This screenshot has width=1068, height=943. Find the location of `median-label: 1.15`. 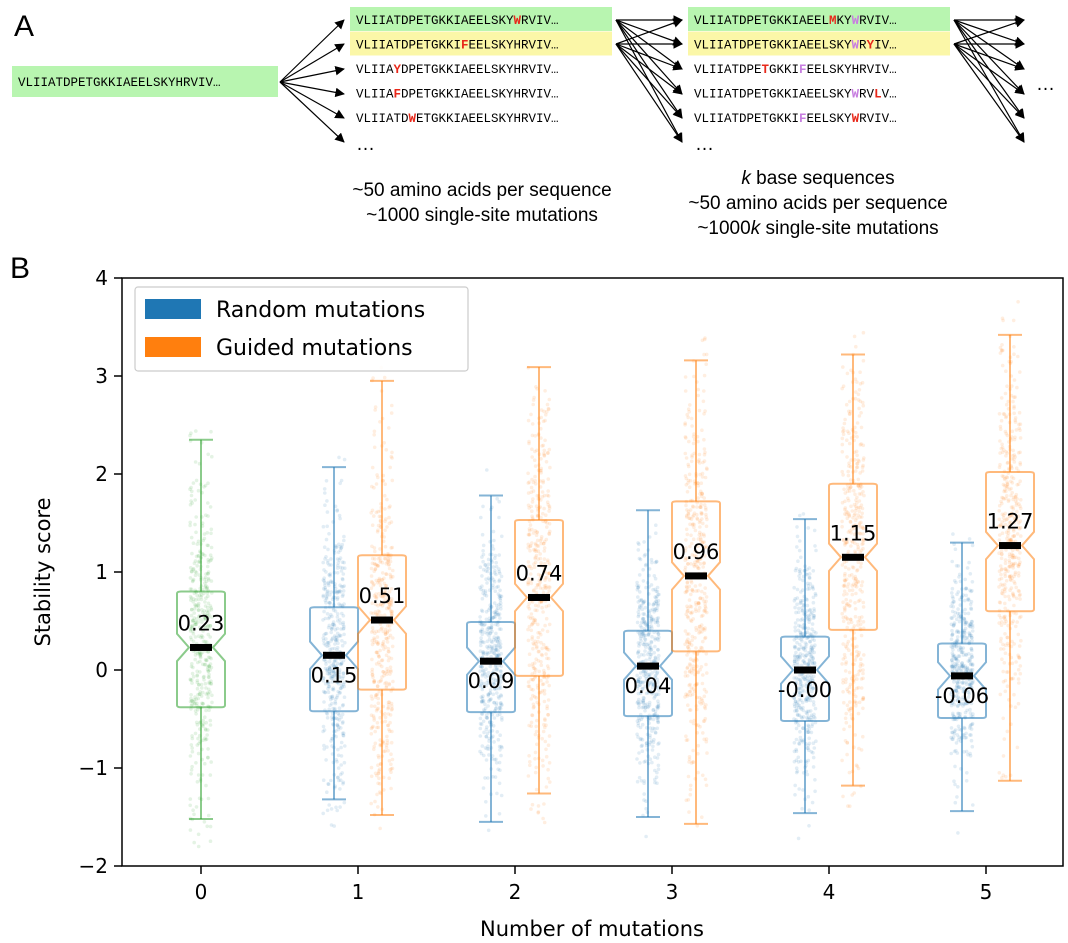

median-label: 1.15 is located at coordinates (853, 533).